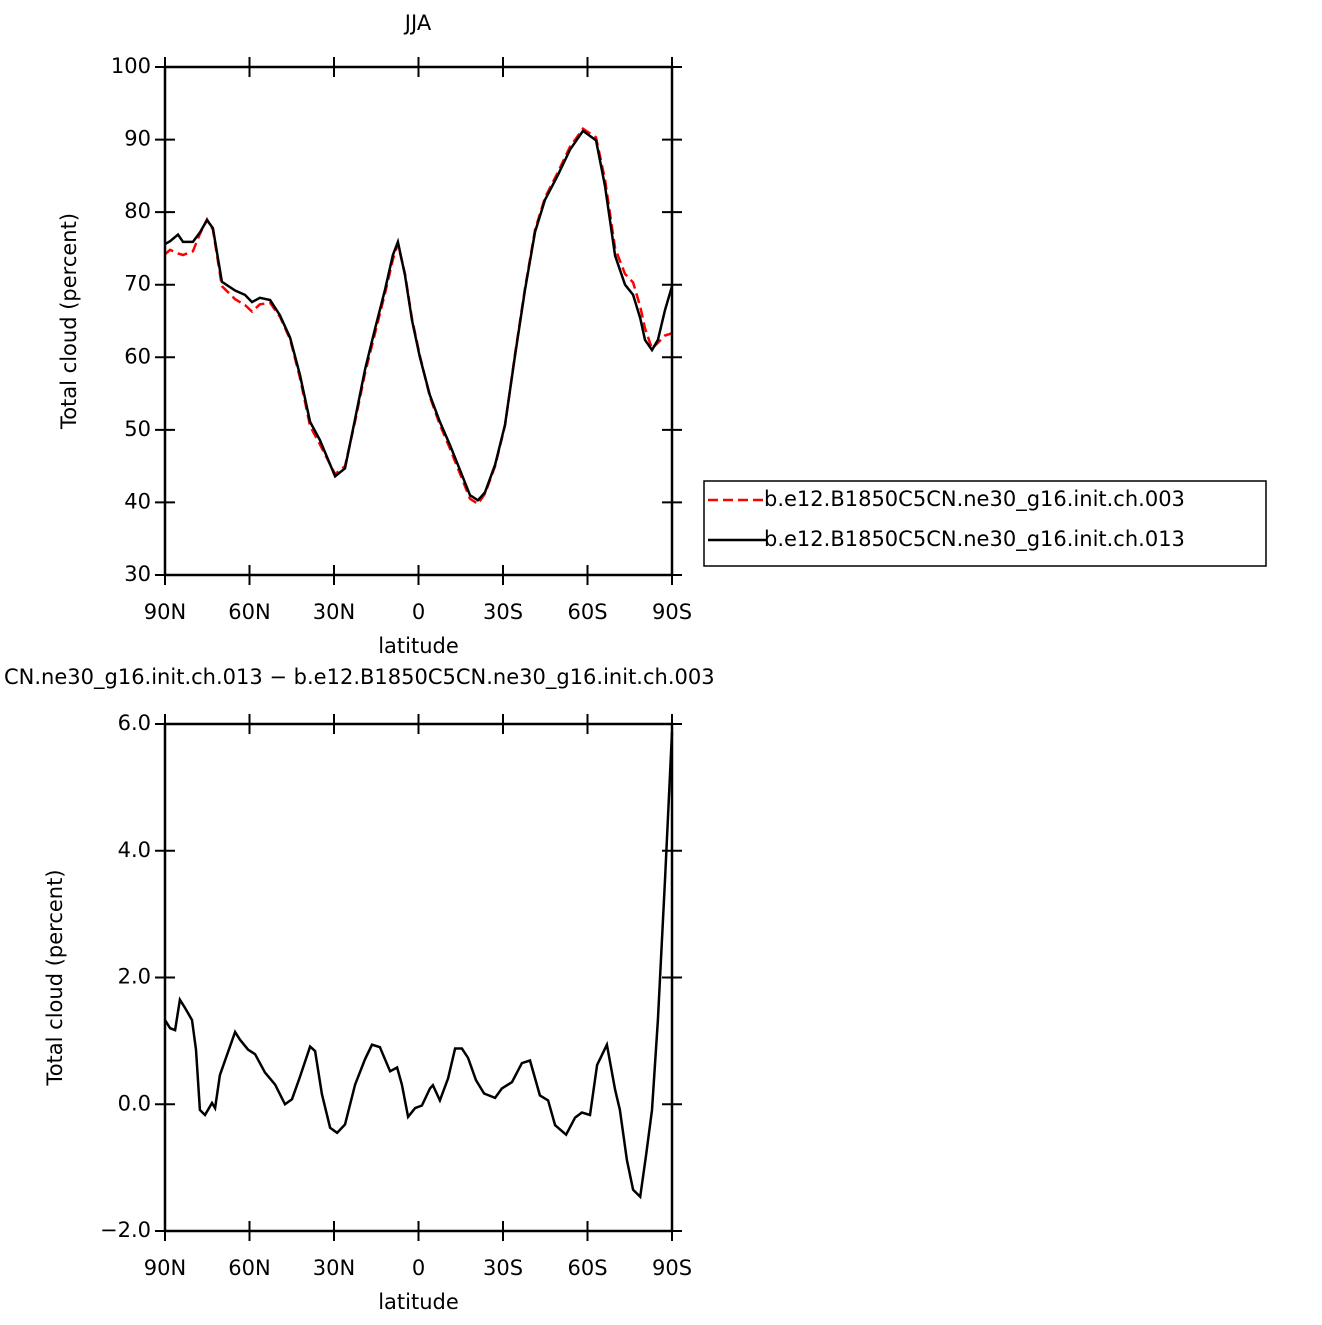 The width and height of the screenshot is (1322, 1325). I want to click on y-tick-label: 90, so click(137, 139).